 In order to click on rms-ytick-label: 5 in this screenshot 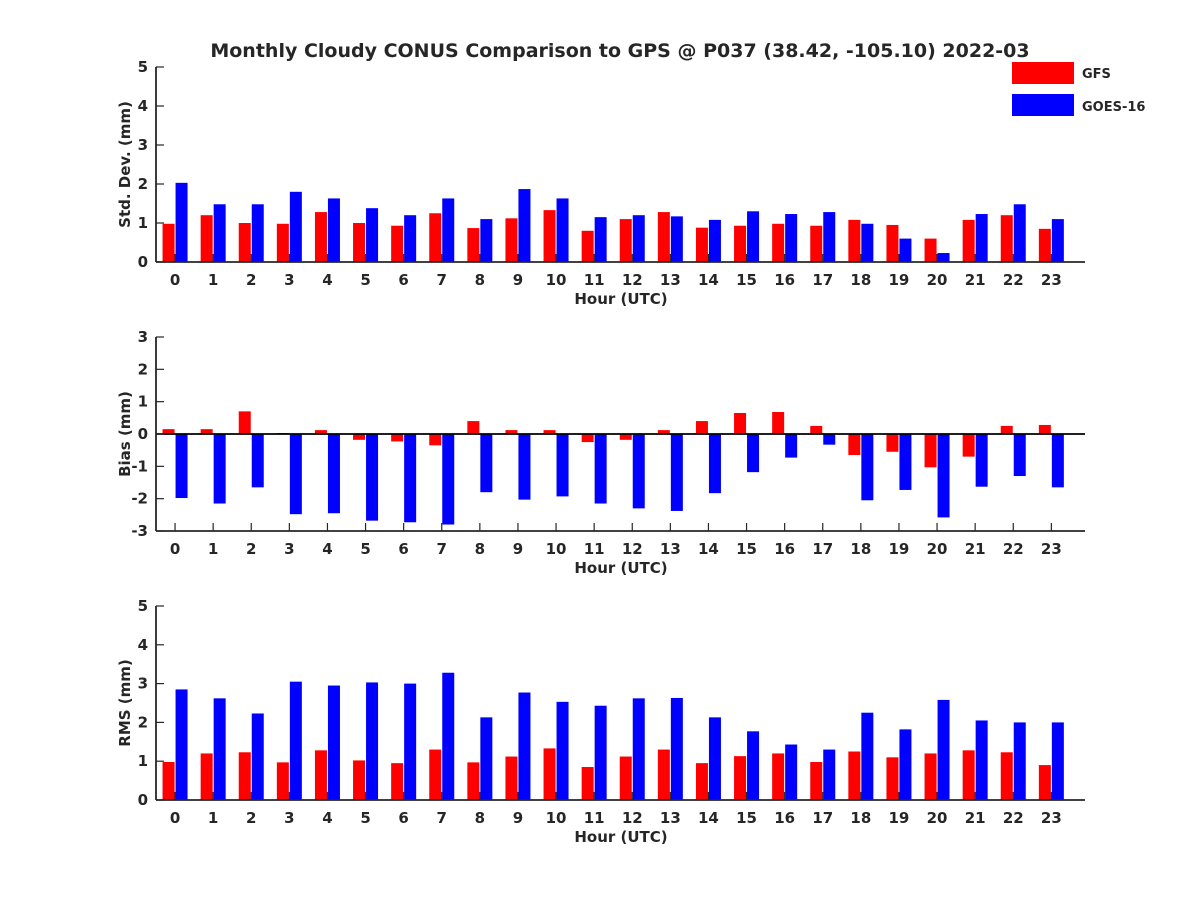, I will do `click(143, 606)`.